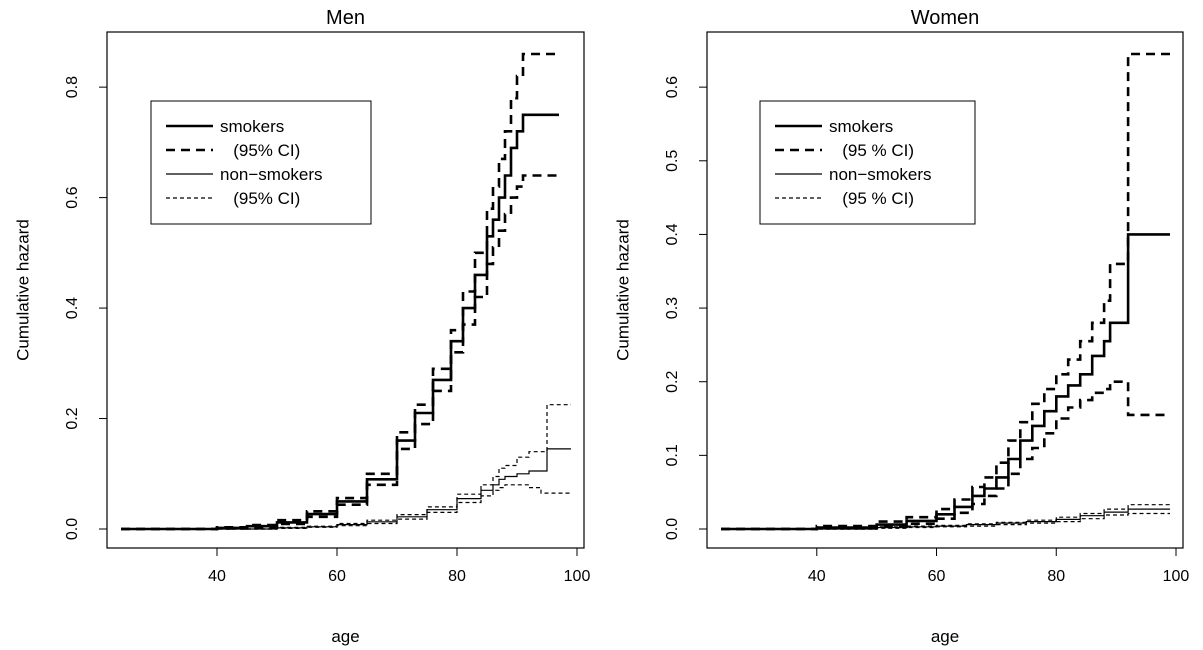 Image resolution: width=1203 pixels, height=650 pixels. Describe the element at coordinates (945, 455) in the screenshot. I see `series-2-line` at that location.